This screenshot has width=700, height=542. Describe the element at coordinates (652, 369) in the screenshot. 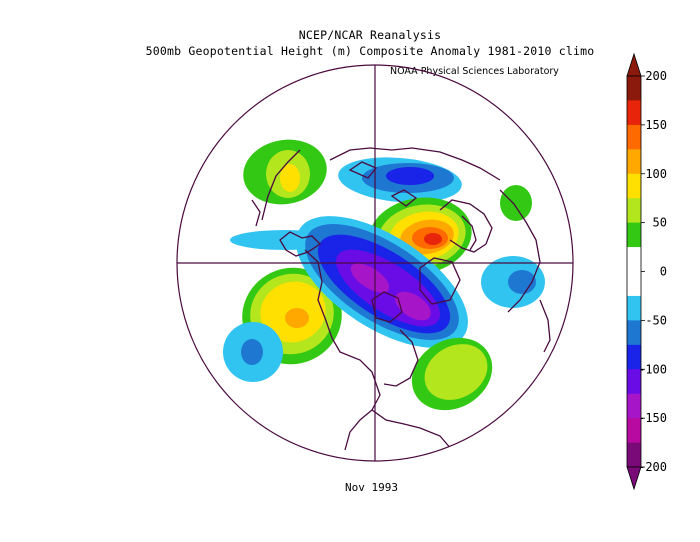

I see `colorbar-tick-label: -100` at that location.